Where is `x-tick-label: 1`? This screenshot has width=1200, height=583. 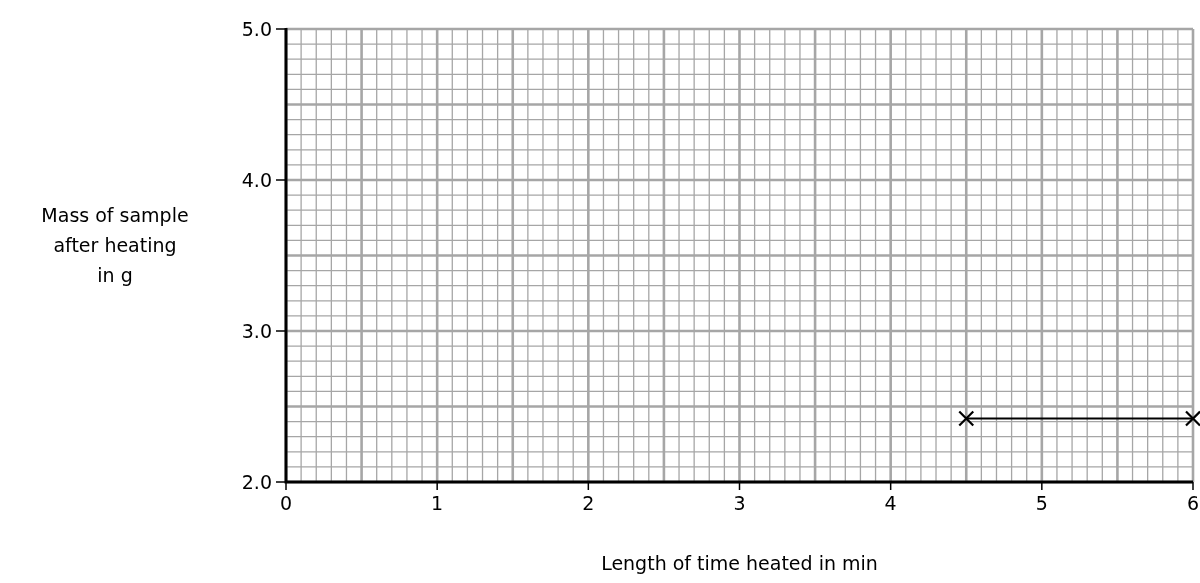 x-tick-label: 1 is located at coordinates (437, 503).